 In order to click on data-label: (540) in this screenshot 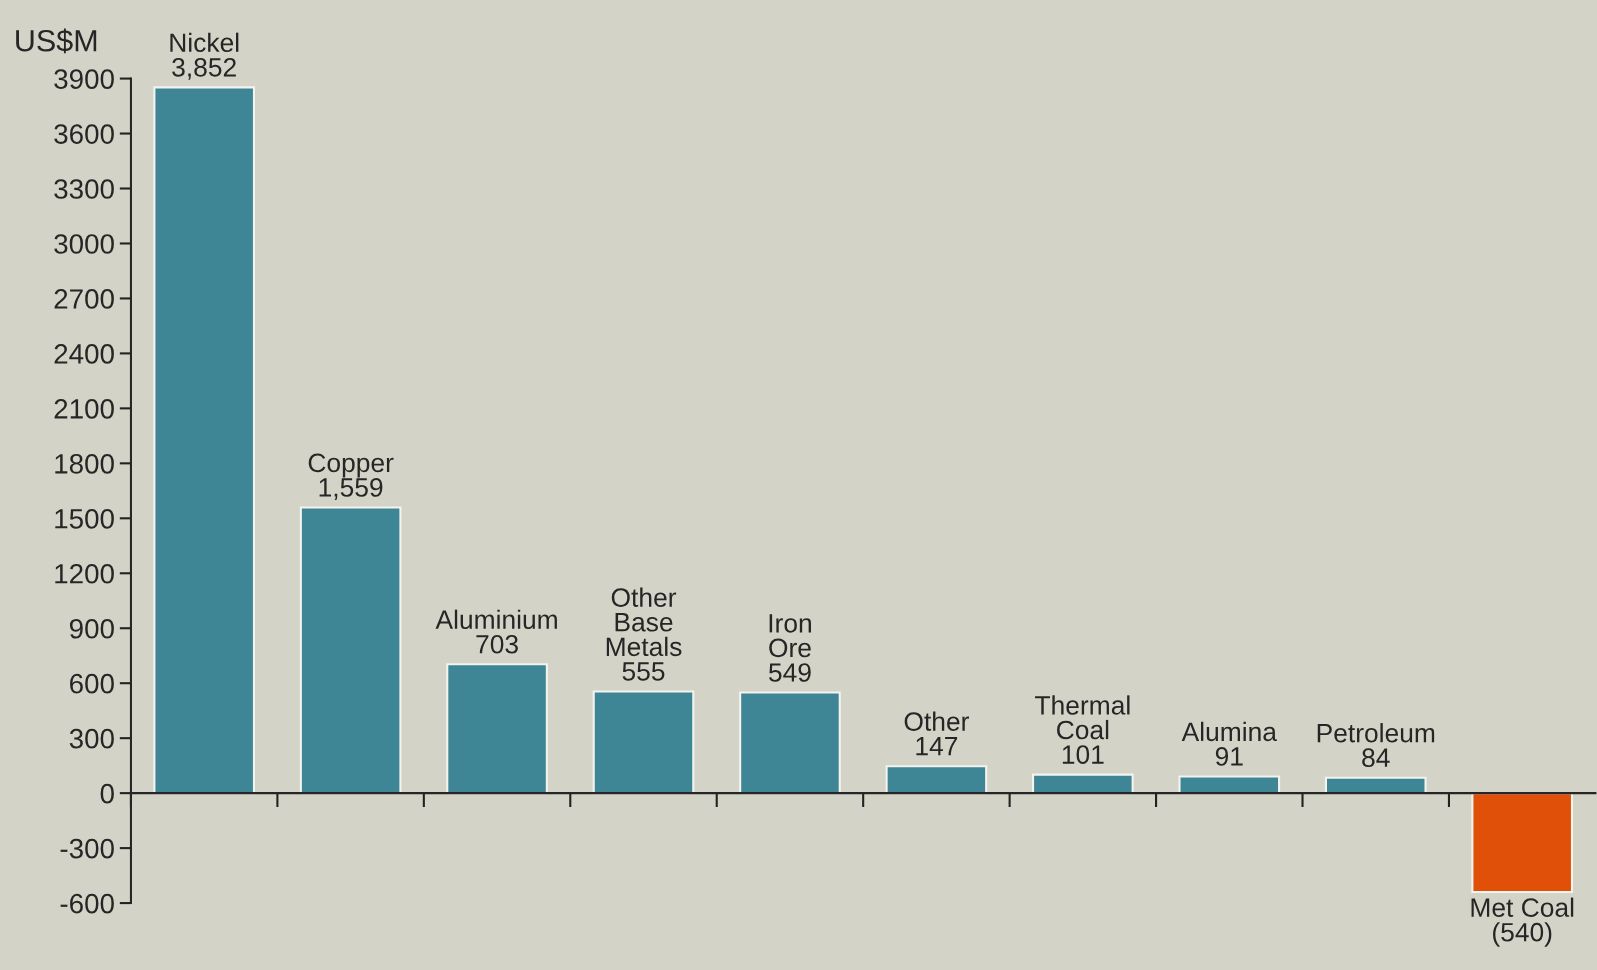, I will do `click(1522, 934)`.